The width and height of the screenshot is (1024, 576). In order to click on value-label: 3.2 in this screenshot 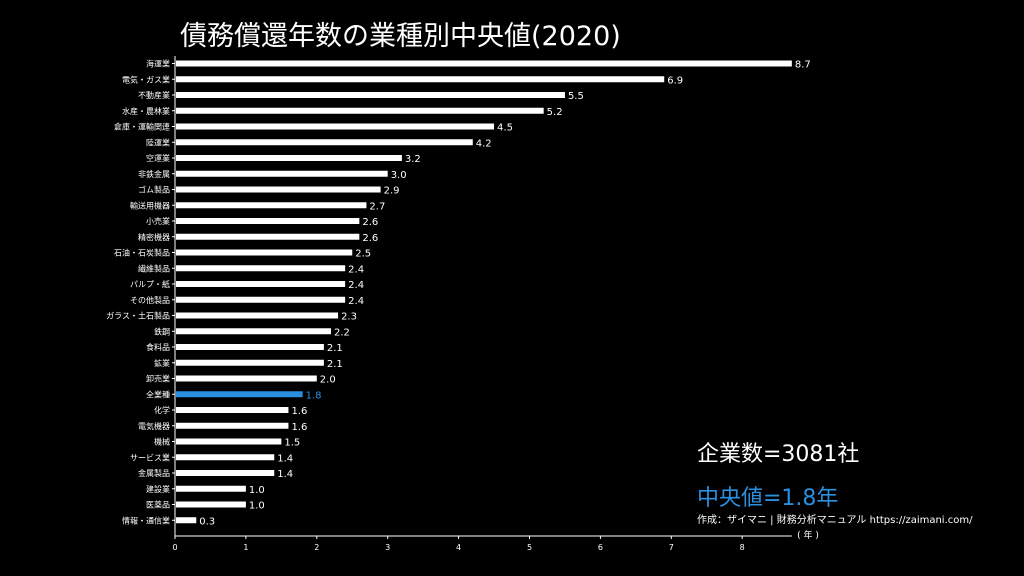, I will do `click(413, 159)`.